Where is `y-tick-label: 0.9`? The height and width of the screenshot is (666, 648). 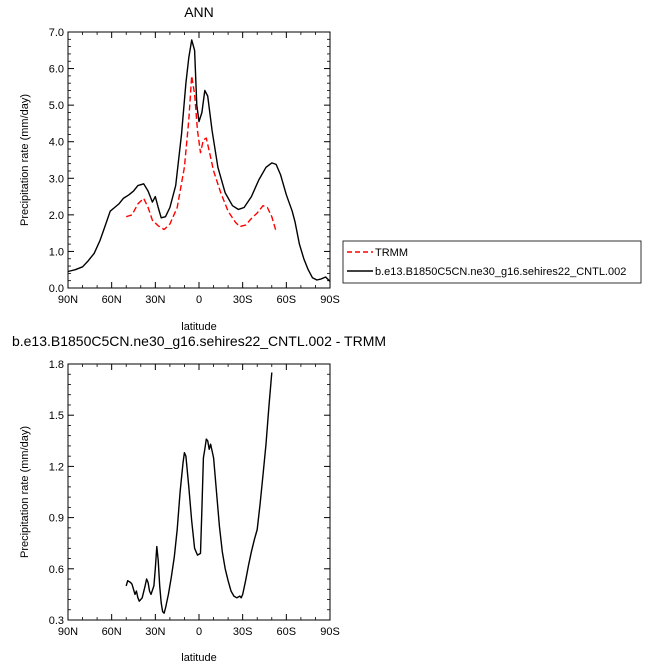 y-tick-label: 0.9 is located at coordinates (56, 519).